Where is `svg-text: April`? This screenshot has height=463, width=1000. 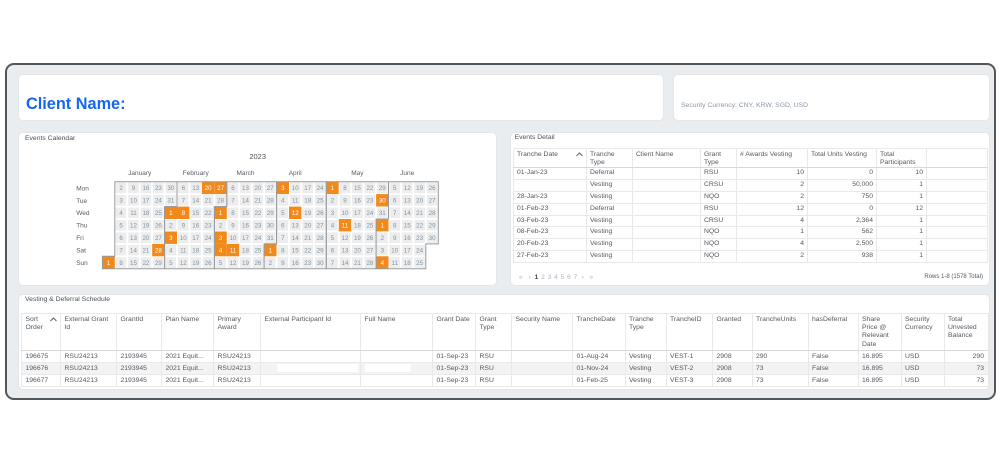
svg-text: April is located at coordinates (296, 173).